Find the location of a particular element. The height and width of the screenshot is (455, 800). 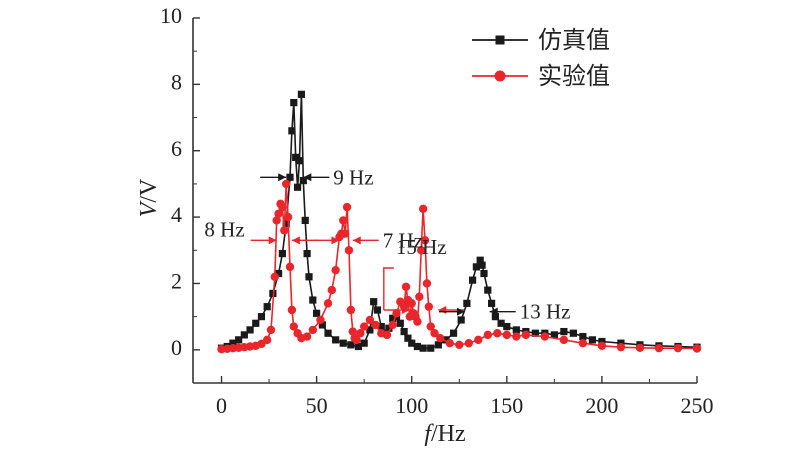

annotation-label: 9 Hz is located at coordinates (353, 177).